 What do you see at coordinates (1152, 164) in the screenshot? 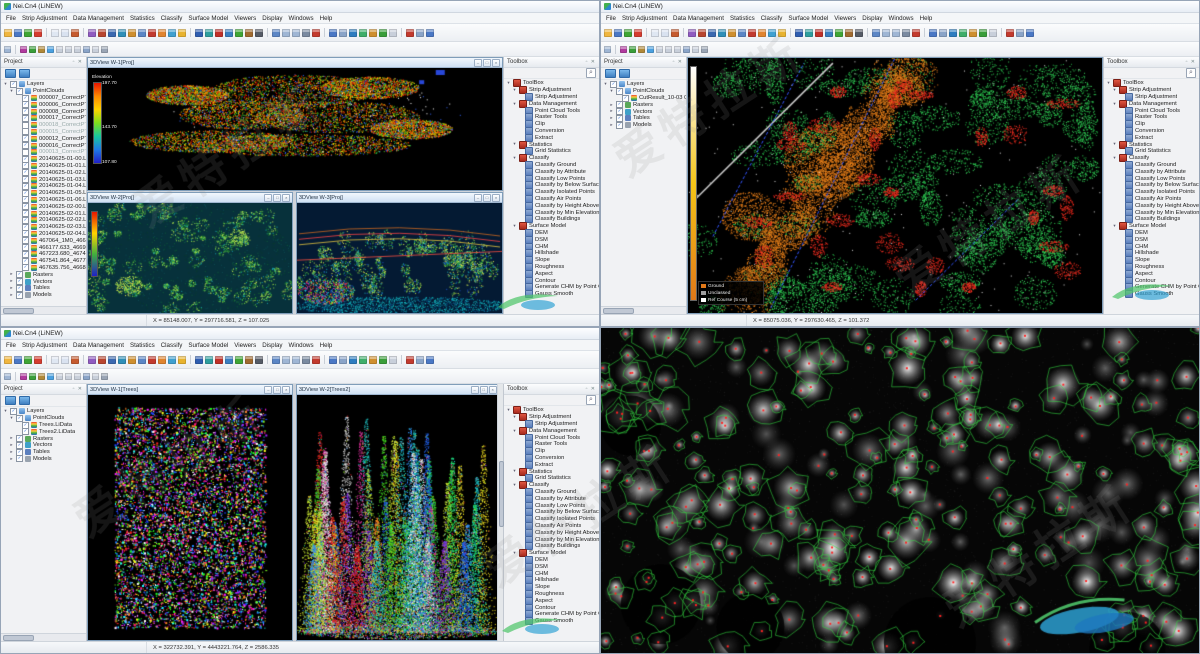
I see `tool-classify-ground: Classify Ground` at bounding box center [1152, 164].